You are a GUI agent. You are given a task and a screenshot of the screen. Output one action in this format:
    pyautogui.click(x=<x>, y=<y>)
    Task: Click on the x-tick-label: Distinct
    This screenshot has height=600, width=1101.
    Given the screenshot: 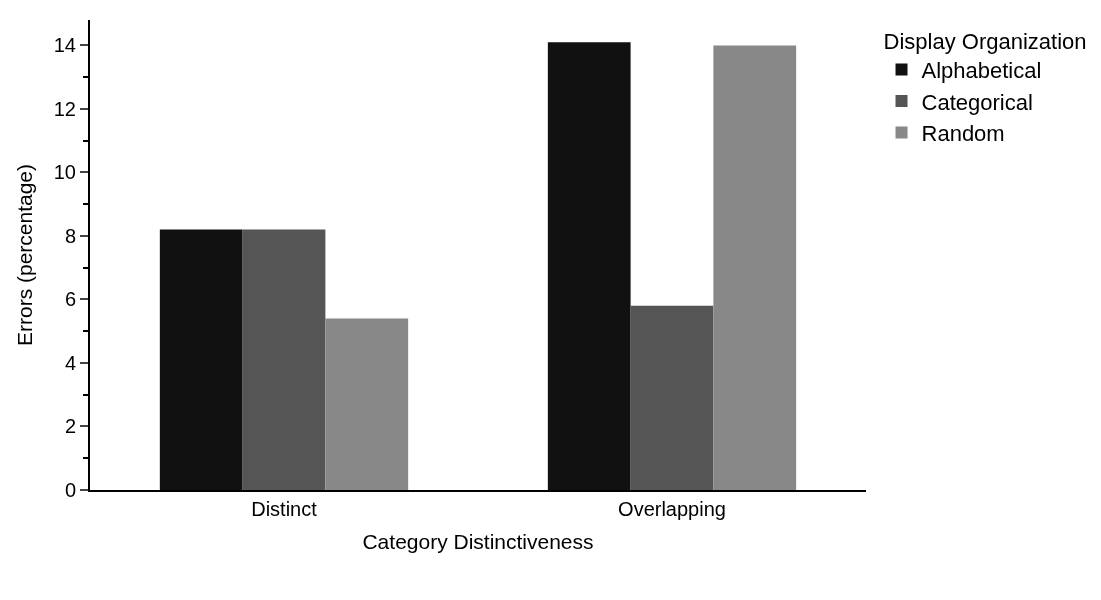 What is the action you would take?
    pyautogui.click(x=284, y=509)
    